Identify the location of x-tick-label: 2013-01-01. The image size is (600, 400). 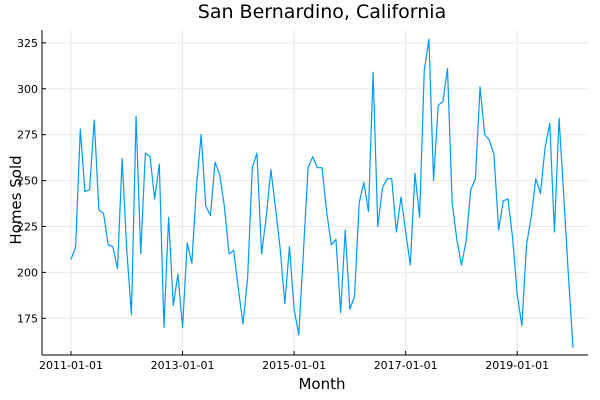
(183, 365).